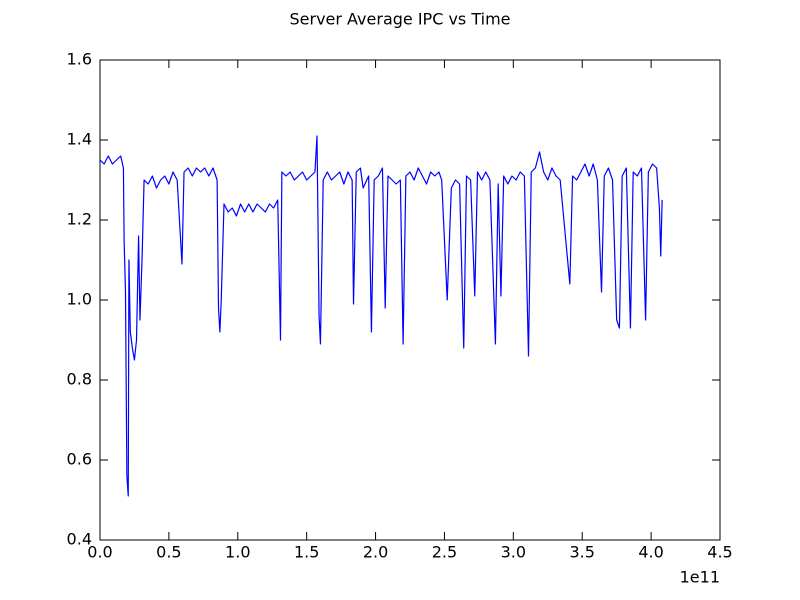  What do you see at coordinates (700, 577) in the screenshot?
I see `x-offset-label: 1e11` at bounding box center [700, 577].